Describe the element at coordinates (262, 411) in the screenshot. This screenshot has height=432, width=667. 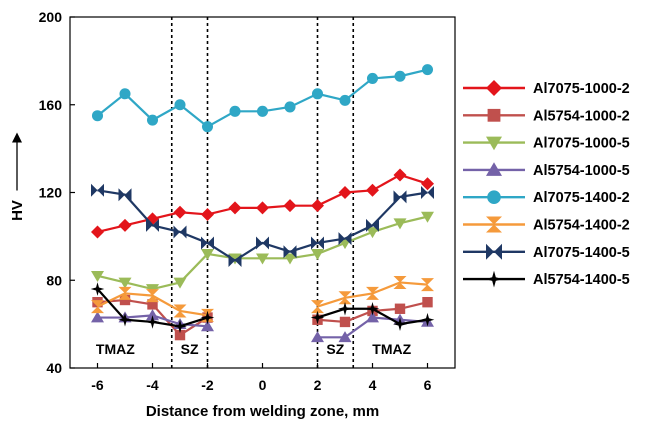
I see `x-axis-title: Distance from welding zone, mm` at that location.